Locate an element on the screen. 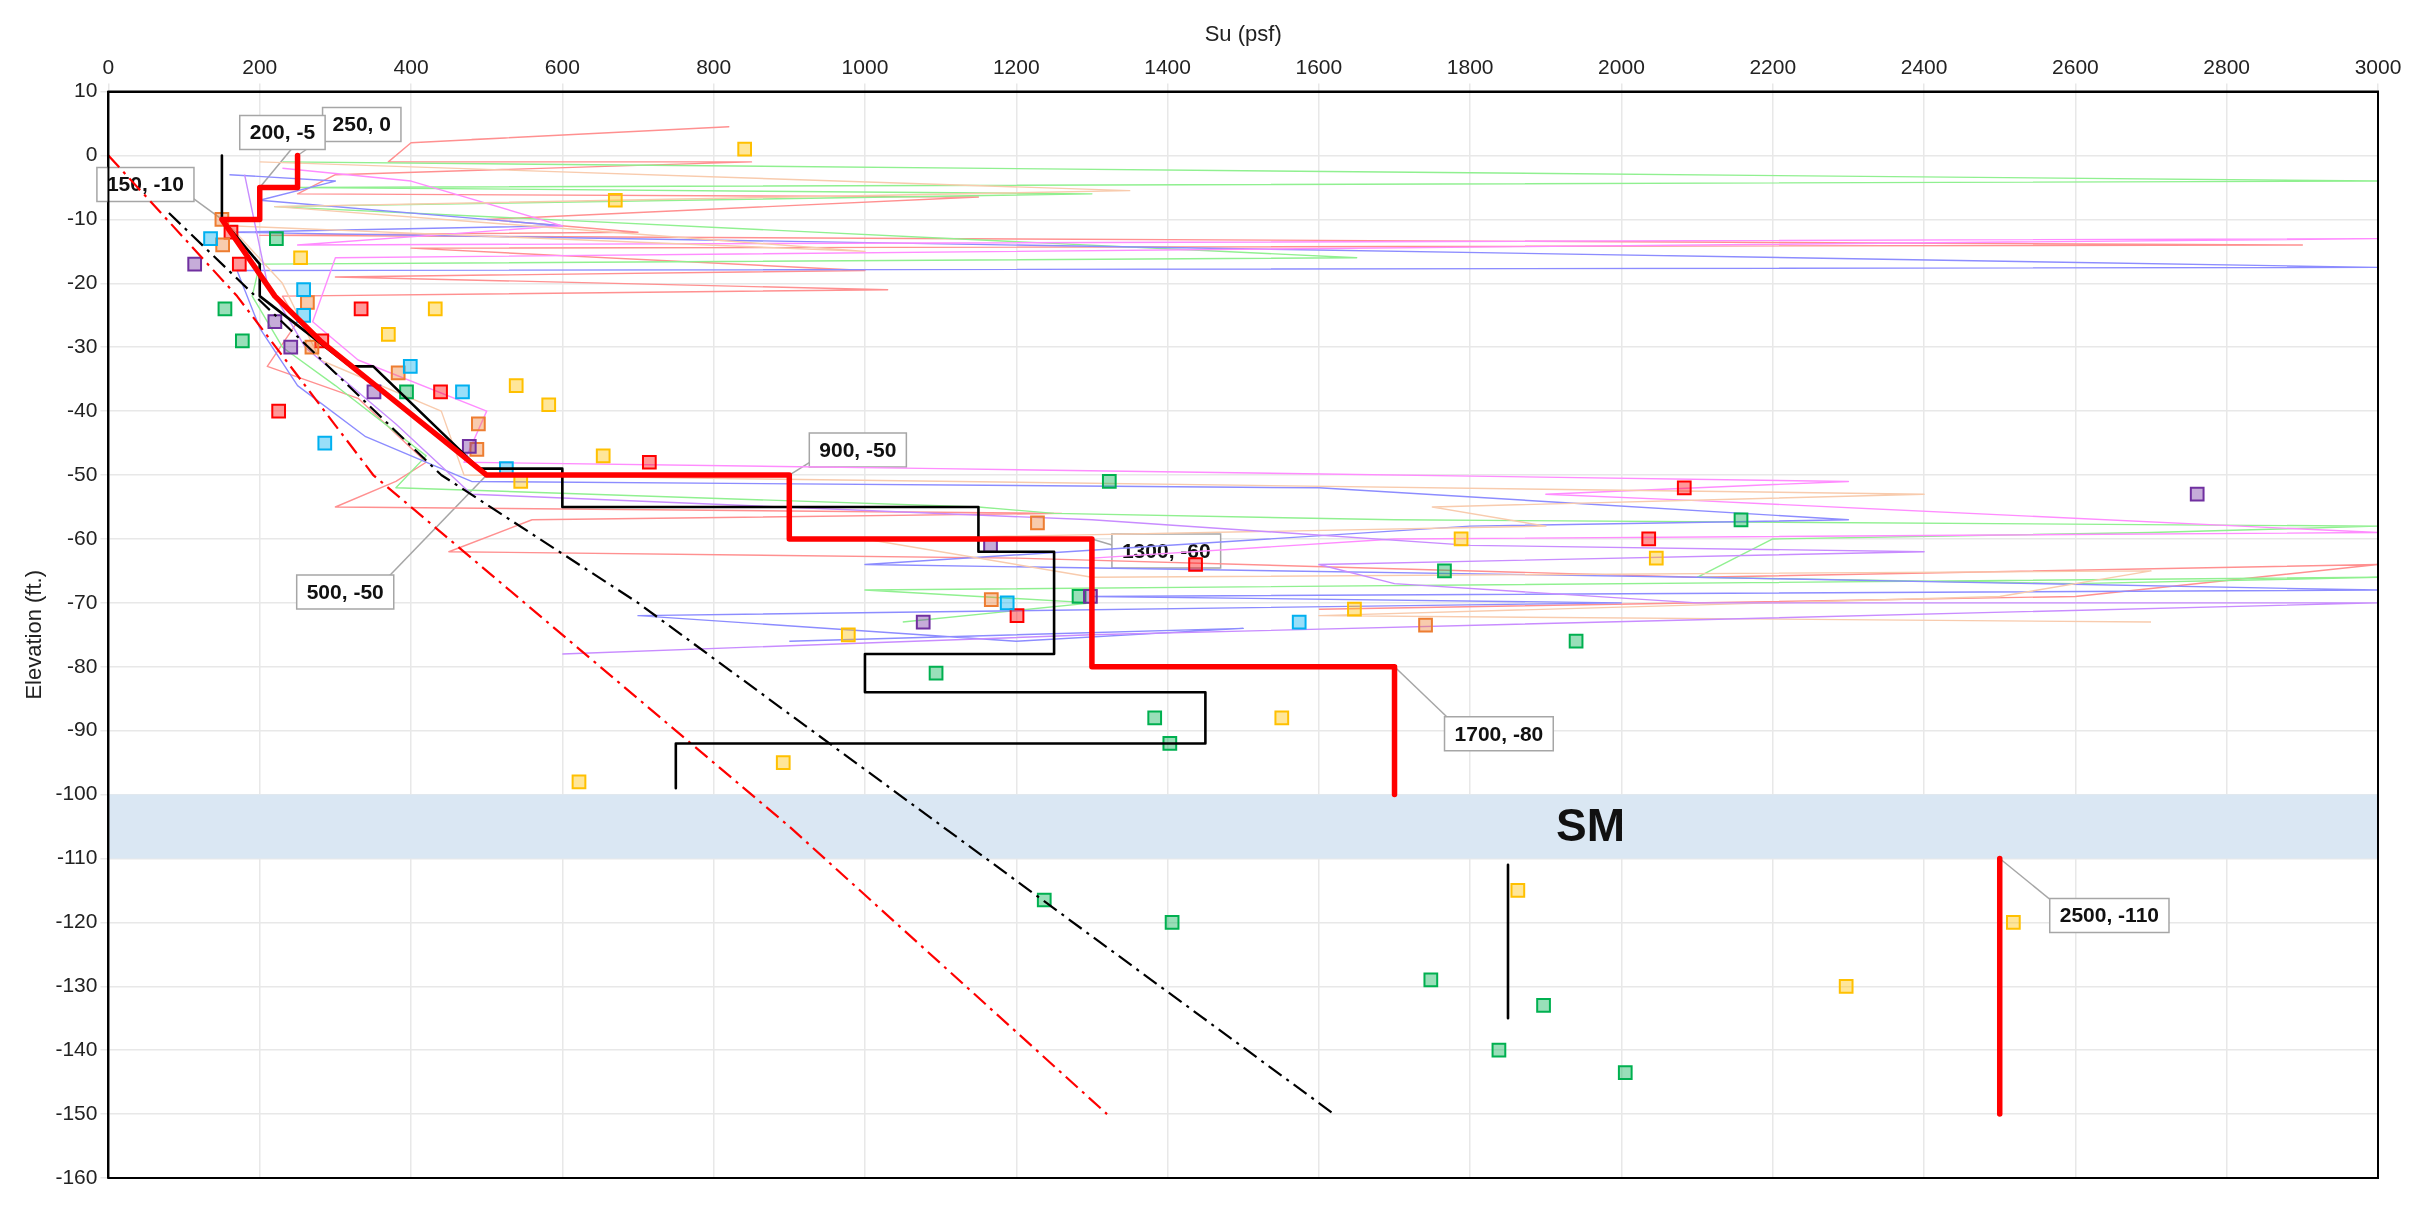 The width and height of the screenshot is (2417, 1220). x-tick-label: 1800 is located at coordinates (1470, 66).